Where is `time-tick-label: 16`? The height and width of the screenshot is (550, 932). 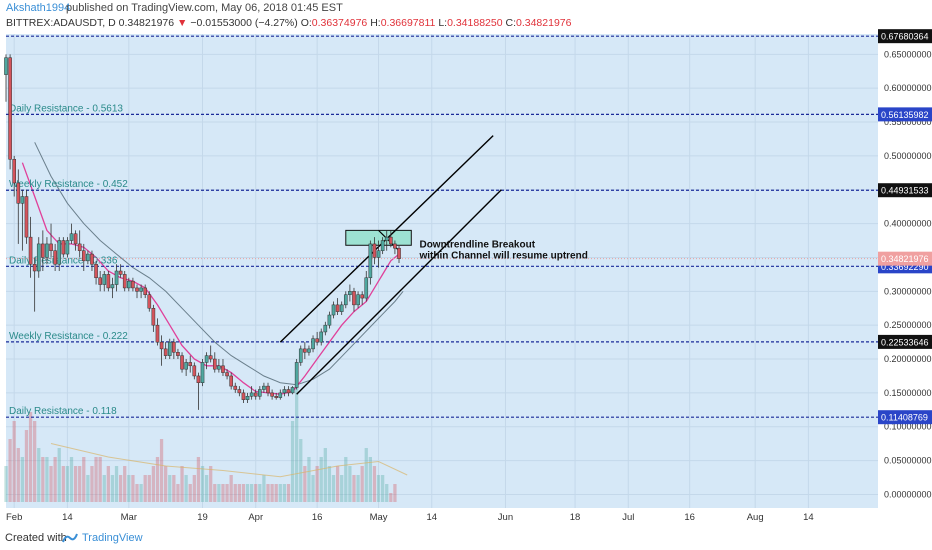
time-tick-label: 16 is located at coordinates (689, 517).